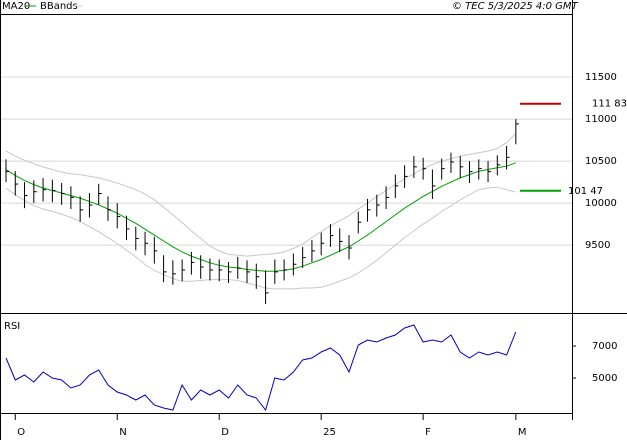 The width and height of the screenshot is (627, 440). What do you see at coordinates (225, 432) in the screenshot?
I see `x-tick-label: D` at bounding box center [225, 432].